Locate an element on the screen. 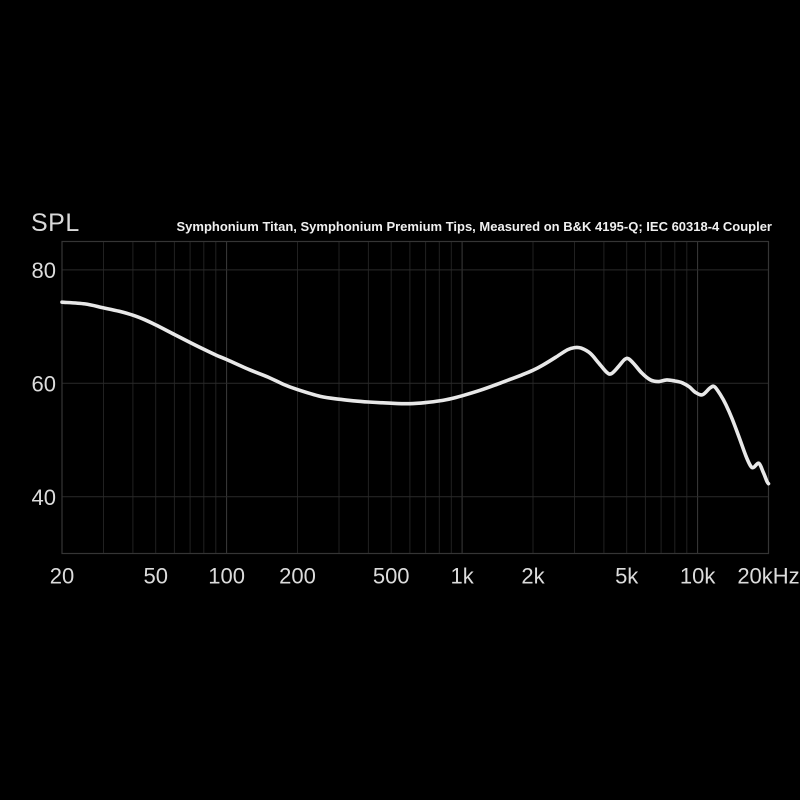  y-tick-label: 60 is located at coordinates (44, 383).